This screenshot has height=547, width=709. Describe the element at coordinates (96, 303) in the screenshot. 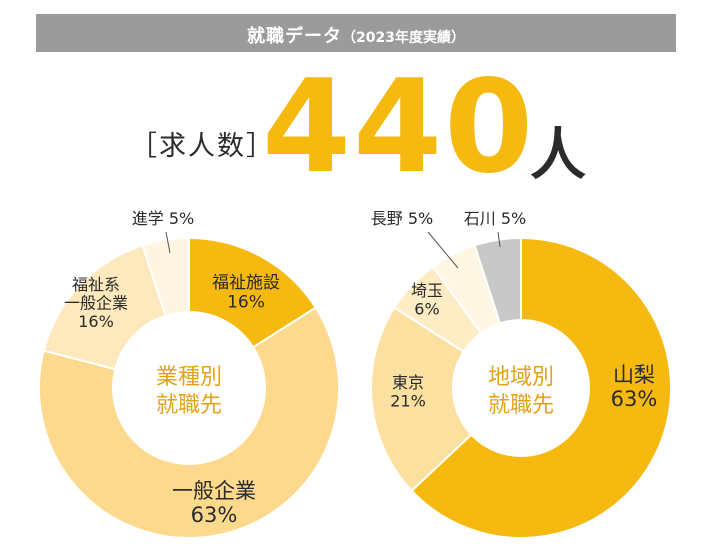

I see `industry-slice-label-3: 福祉系一般企業 16%` at that location.